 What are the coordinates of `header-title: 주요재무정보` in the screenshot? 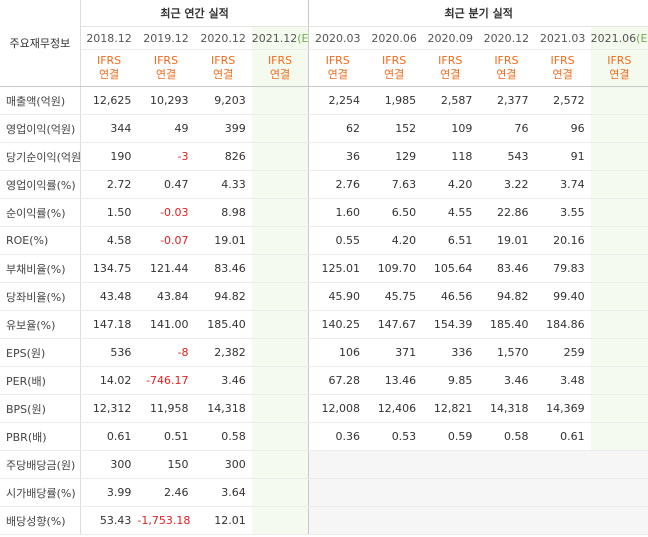 It's located at (40, 43).